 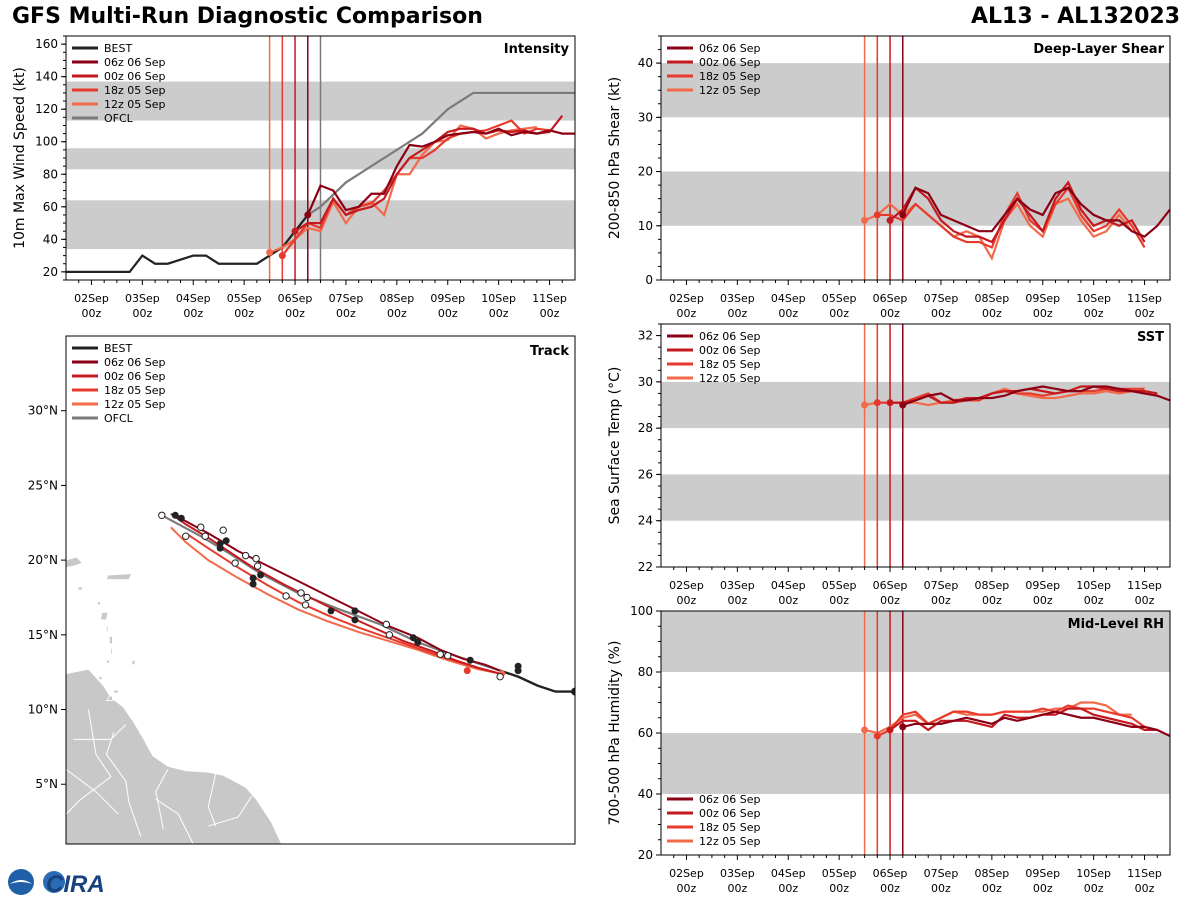 What do you see at coordinates (649, 280) in the screenshot?
I see `y-tick-label: 0` at bounding box center [649, 280].